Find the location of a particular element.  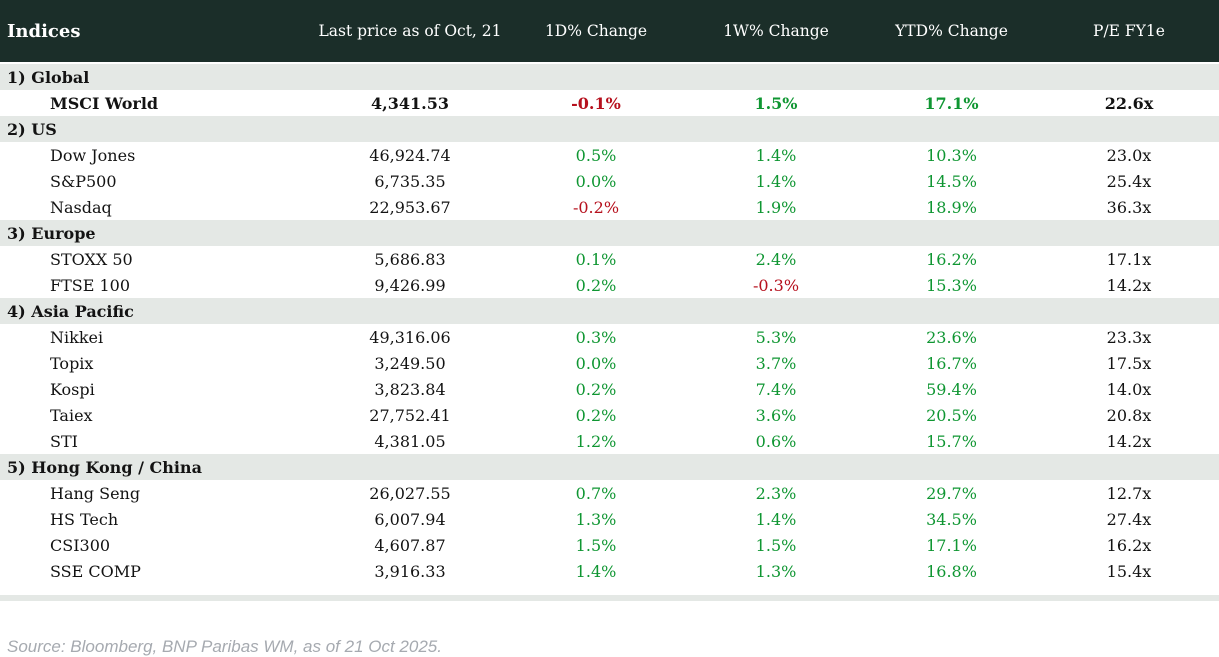

index-row: Taiex 27,752.41 0.2% 3.6% 20.5% 20.8x is located at coordinates (609, 415).